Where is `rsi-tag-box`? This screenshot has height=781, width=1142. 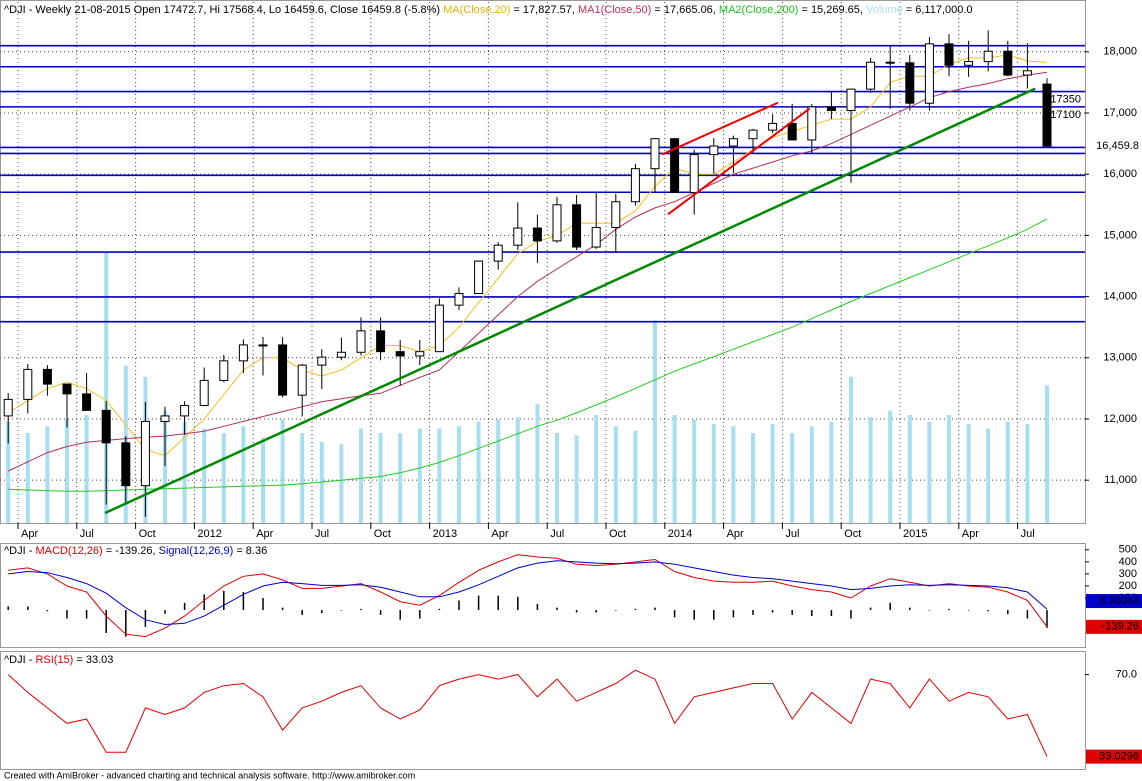 rsi-tag-box is located at coordinates (1114, 756).